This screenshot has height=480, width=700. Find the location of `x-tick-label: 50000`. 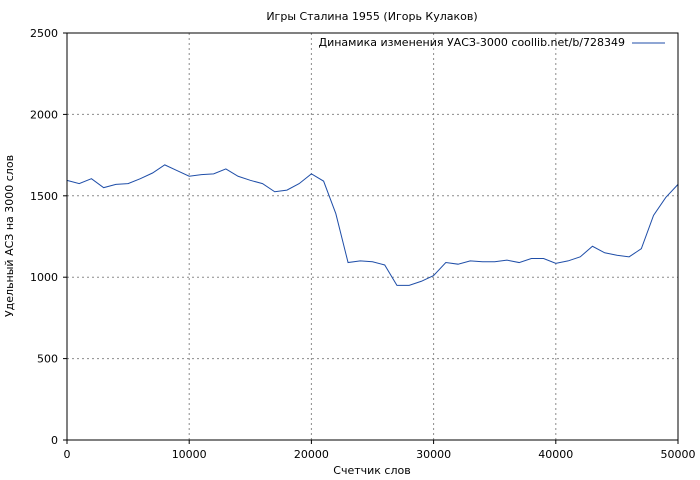

x-tick-label: 50000 is located at coordinates (678, 454).